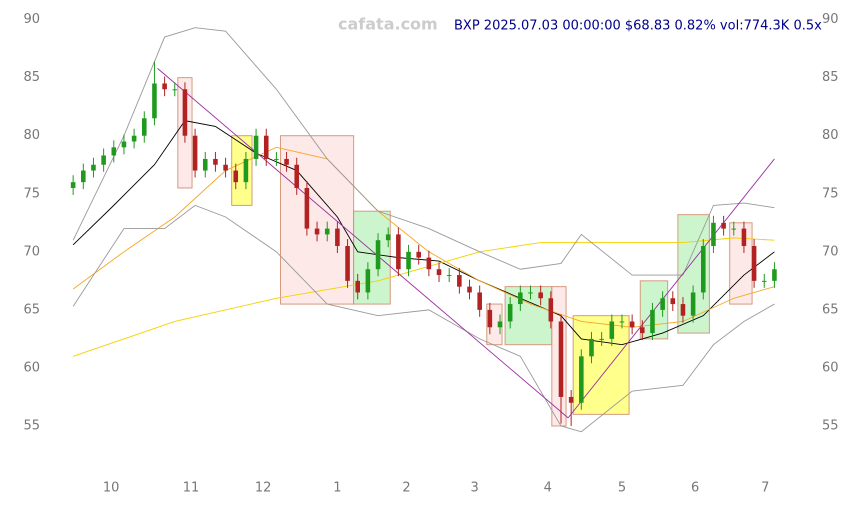 The image size is (854, 505). What do you see at coordinates (830, 309) in the screenshot?
I see `y-tick-label-right: 65` at bounding box center [830, 309].